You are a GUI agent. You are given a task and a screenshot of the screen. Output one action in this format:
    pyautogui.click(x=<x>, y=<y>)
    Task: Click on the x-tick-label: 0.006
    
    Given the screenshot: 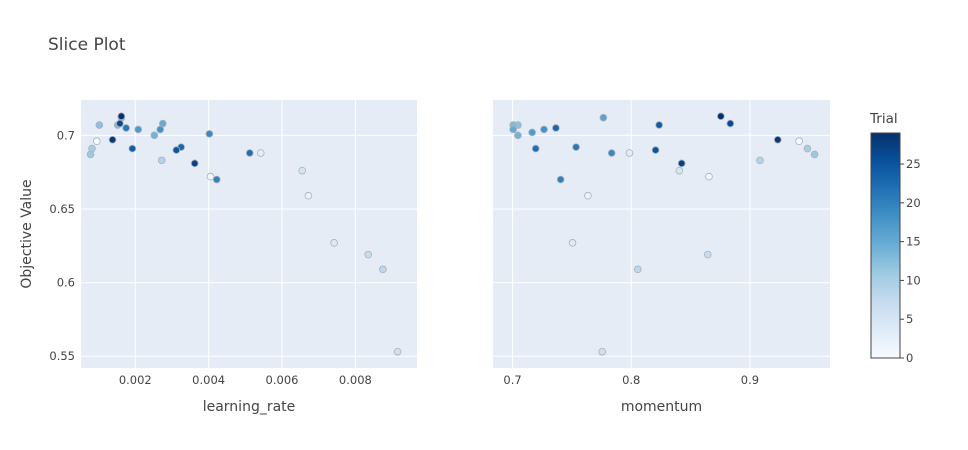 What is the action you would take?
    pyautogui.click(x=282, y=380)
    